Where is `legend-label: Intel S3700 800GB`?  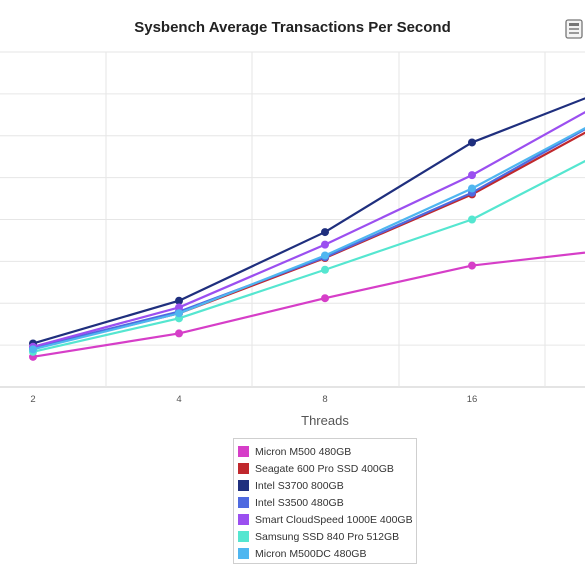
legend-label: Intel S3700 800GB is located at coordinates (299, 485).